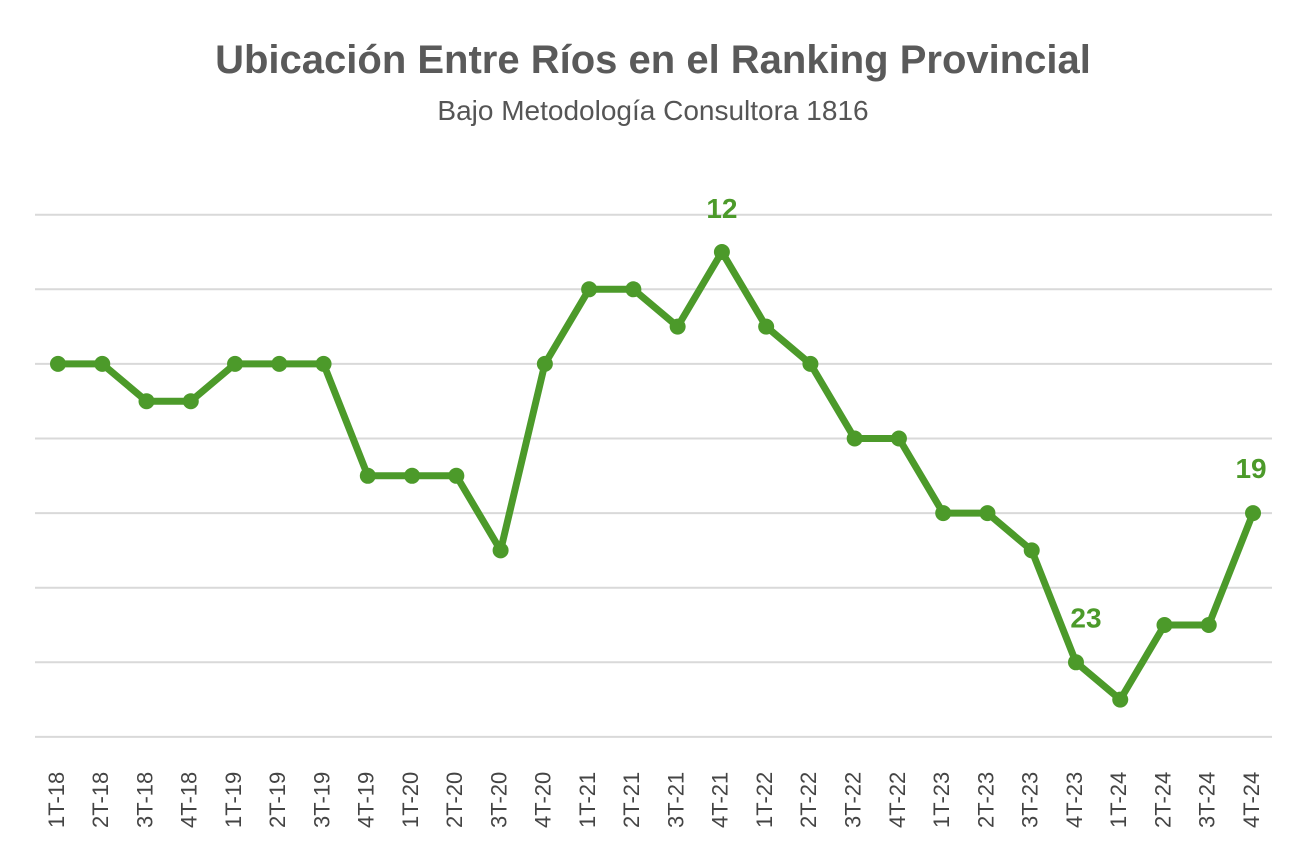 Image resolution: width=1306 pixels, height=848 pixels. Describe the element at coordinates (764, 800) in the screenshot. I see `x-tick-label: 1T-22` at that location.